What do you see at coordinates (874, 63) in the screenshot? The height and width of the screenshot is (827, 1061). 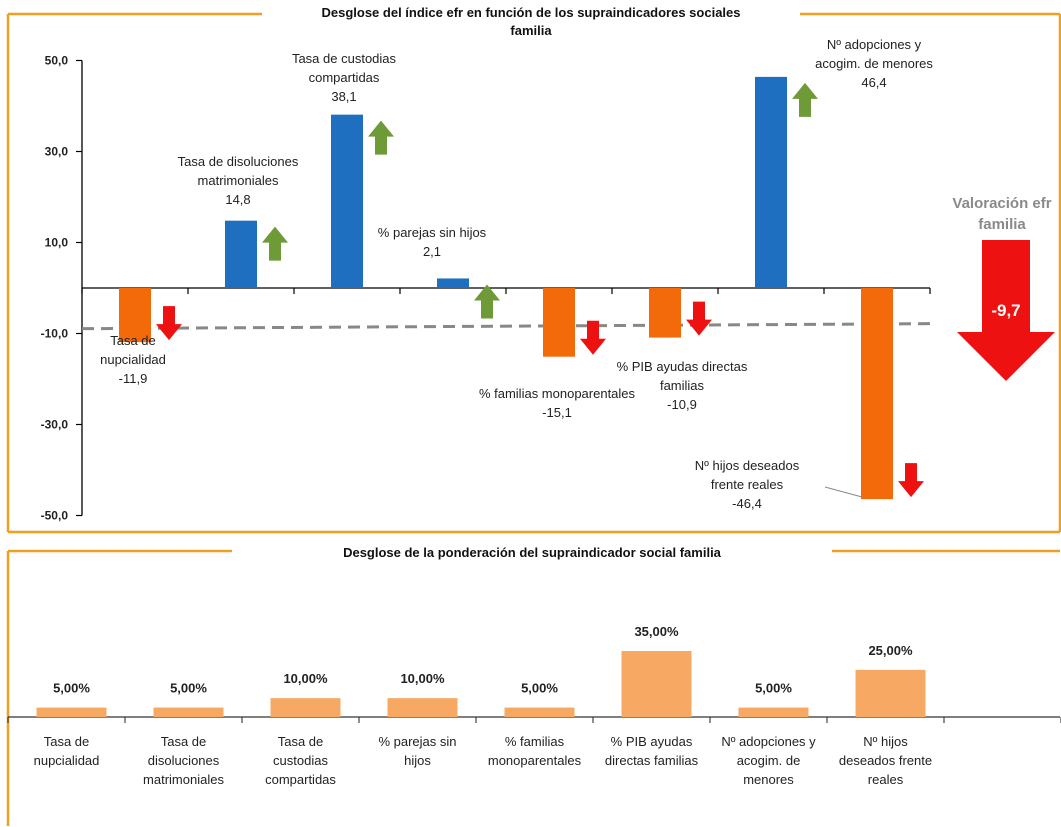 I see `bar-label-6-line-1: acogim. de menores` at bounding box center [874, 63].